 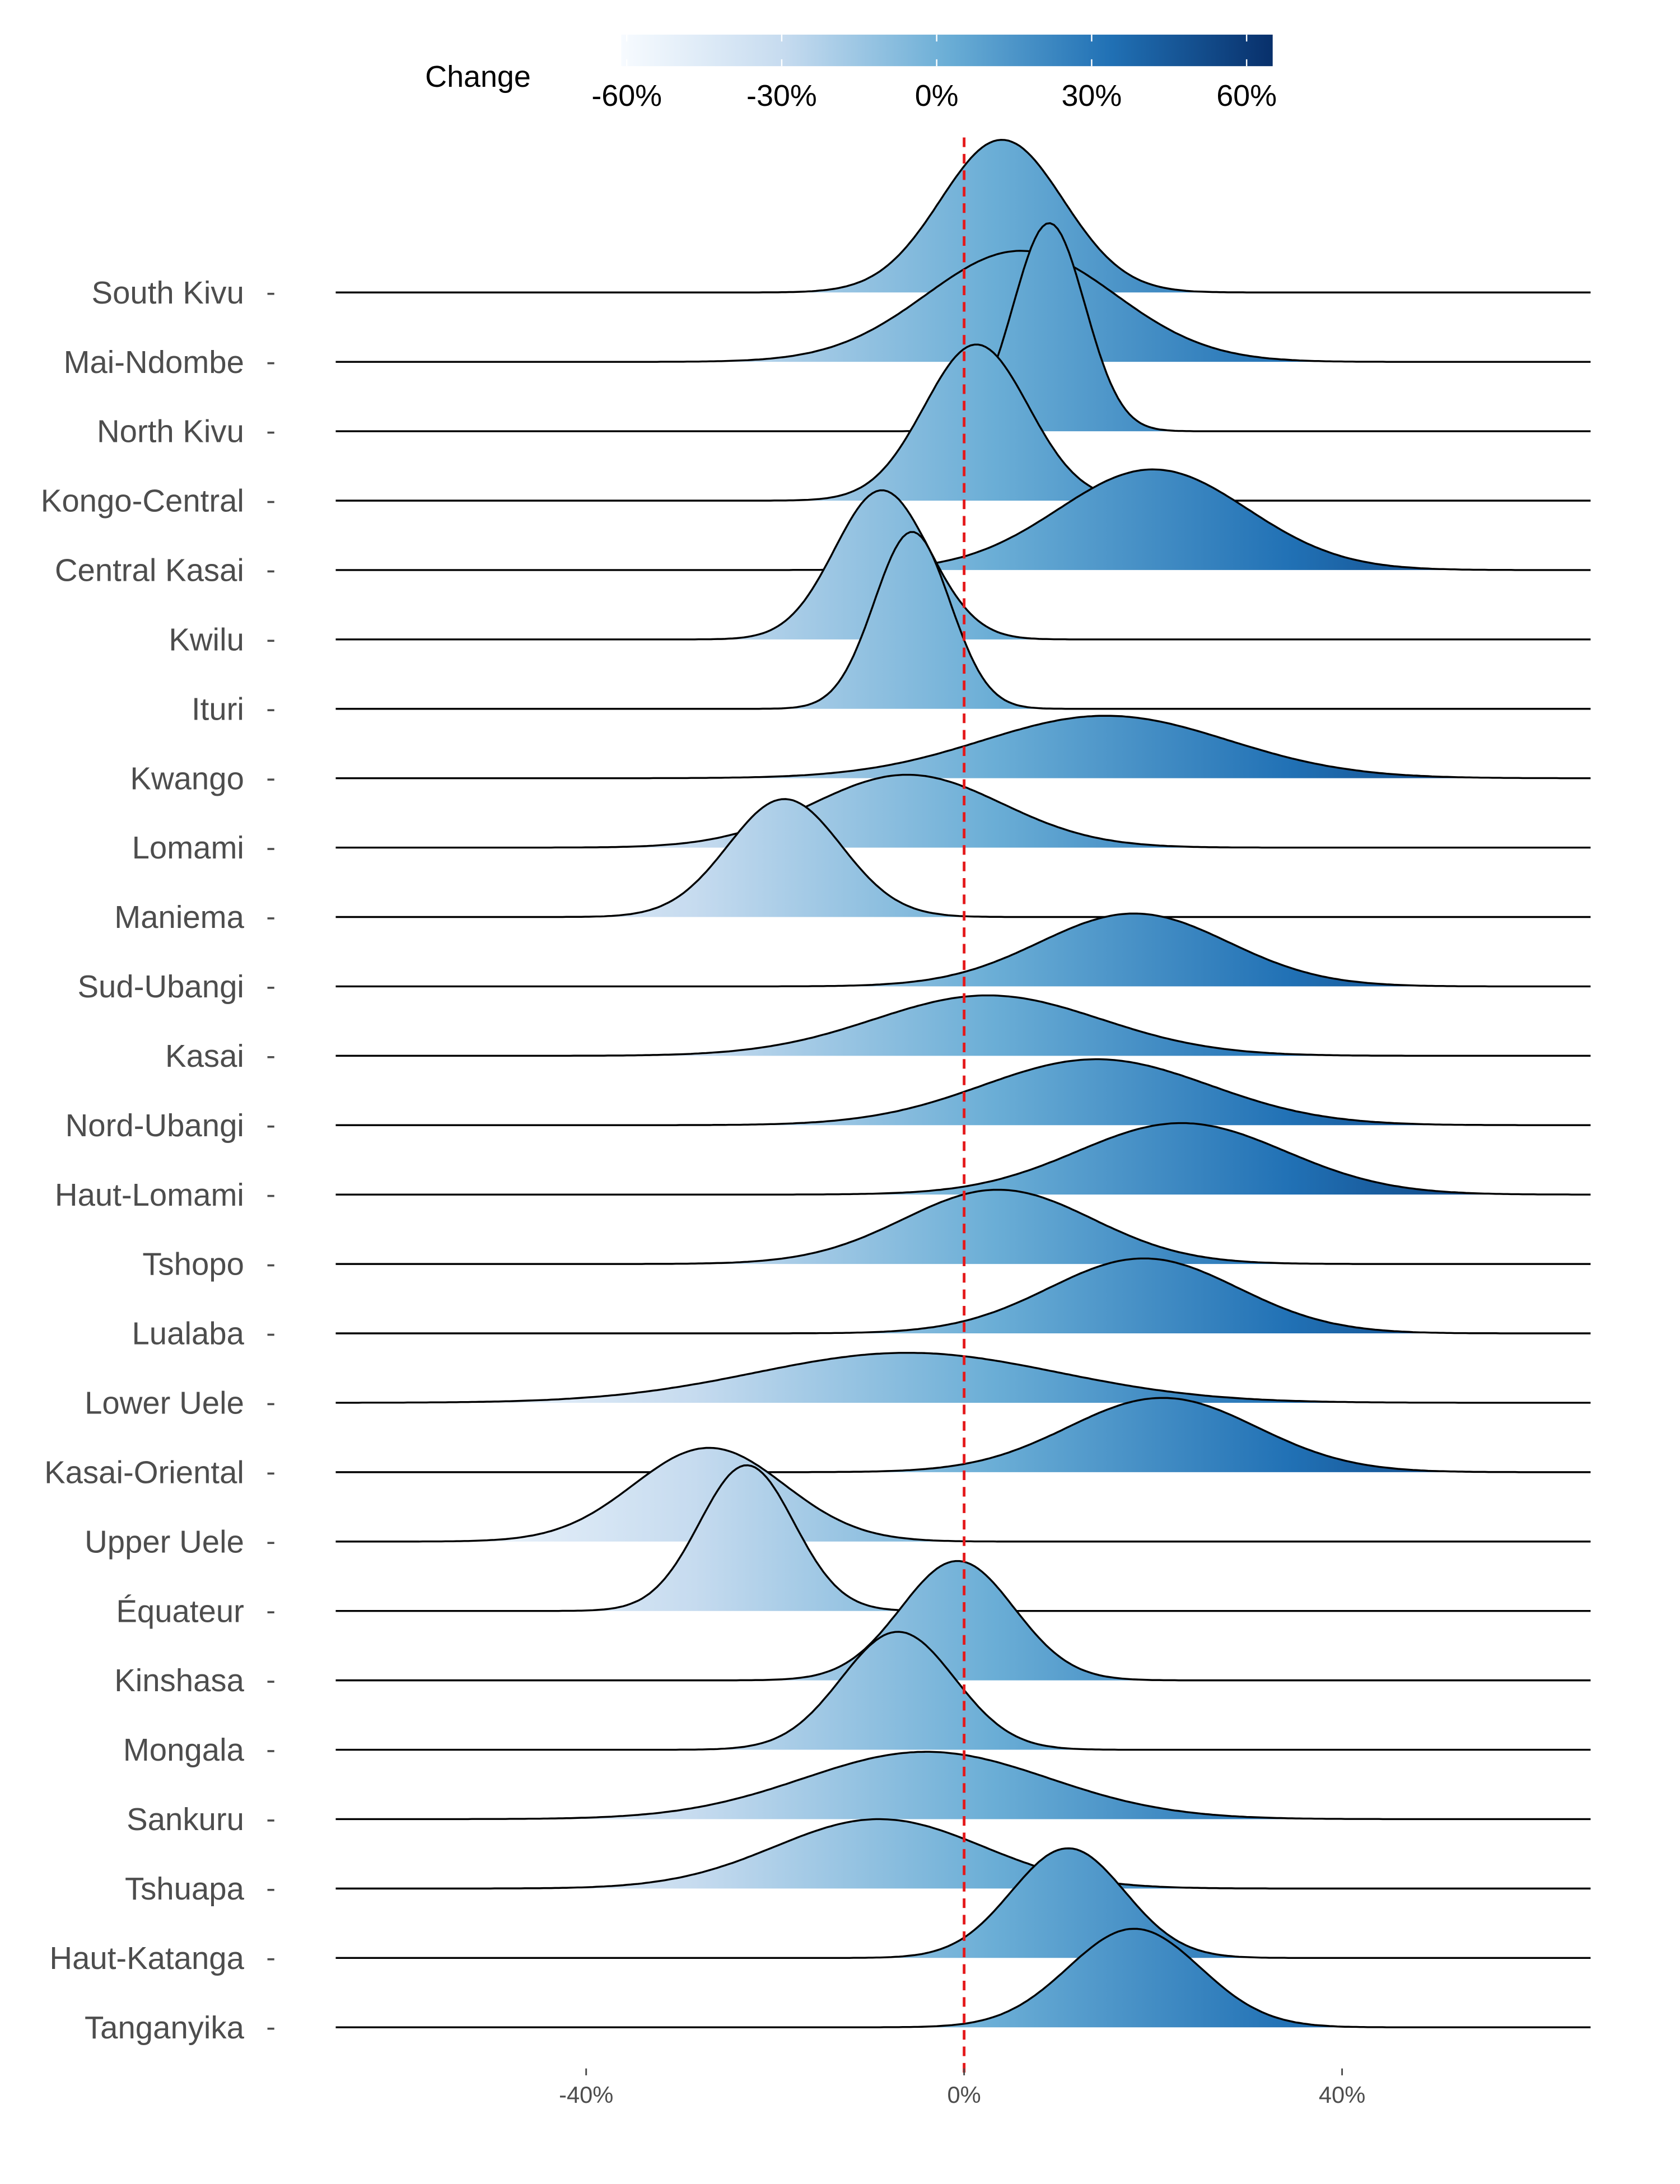 What do you see at coordinates (185, 1889) in the screenshot?
I see `y-tick-label: Tshuapa` at bounding box center [185, 1889].